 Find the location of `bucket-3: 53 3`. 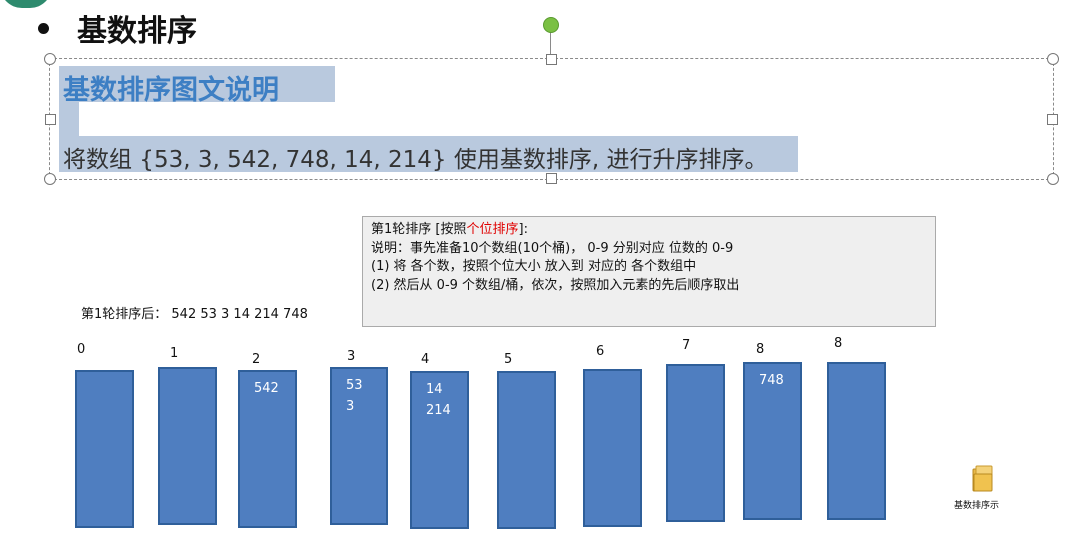

bucket-3: 53 3 is located at coordinates (359, 446).